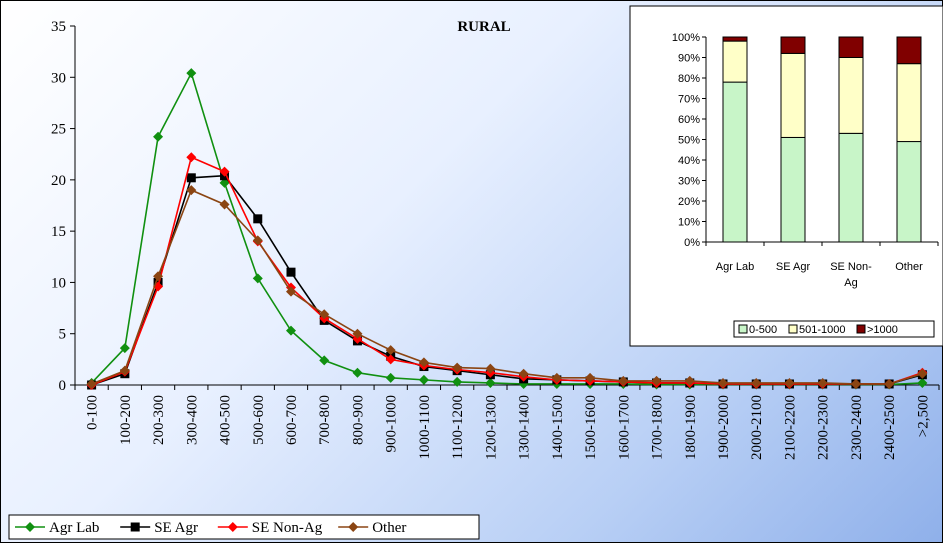 The image size is (943, 544). I want to click on y-tick-label: 0, so click(63, 386).